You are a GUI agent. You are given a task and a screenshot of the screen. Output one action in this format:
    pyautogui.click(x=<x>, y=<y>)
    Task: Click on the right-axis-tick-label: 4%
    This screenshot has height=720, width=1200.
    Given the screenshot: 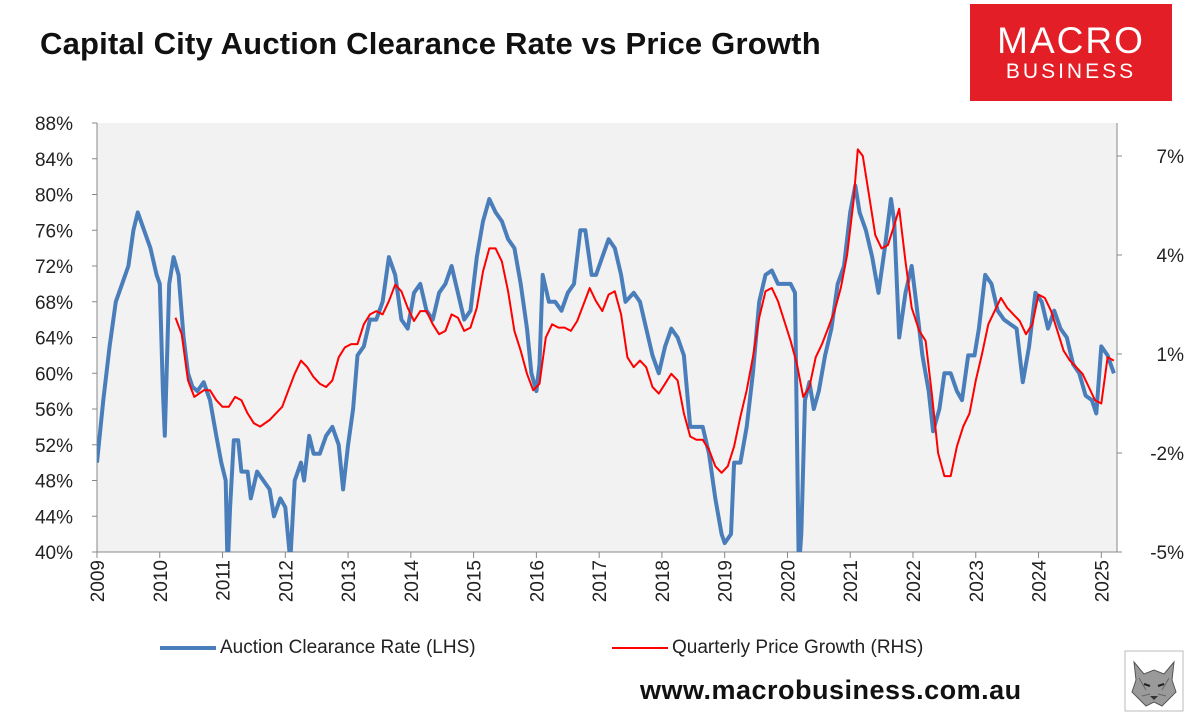 What is the action you would take?
    pyautogui.click(x=1171, y=256)
    